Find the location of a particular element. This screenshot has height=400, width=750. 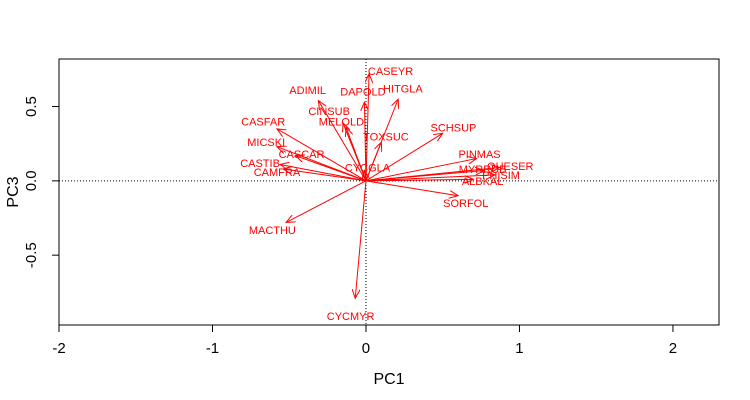

vector-label-toxsuc: TOXSUC is located at coordinates (386, 137).